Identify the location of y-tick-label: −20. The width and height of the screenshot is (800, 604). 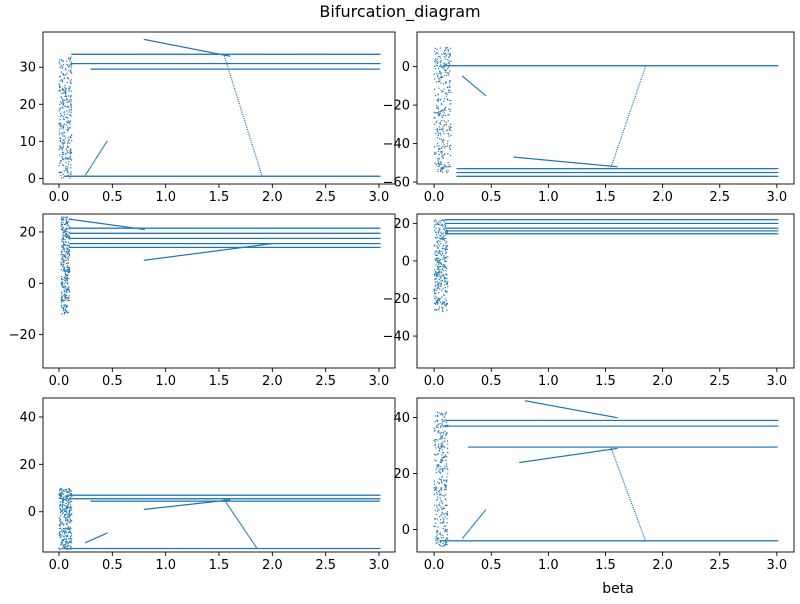
(396, 106).